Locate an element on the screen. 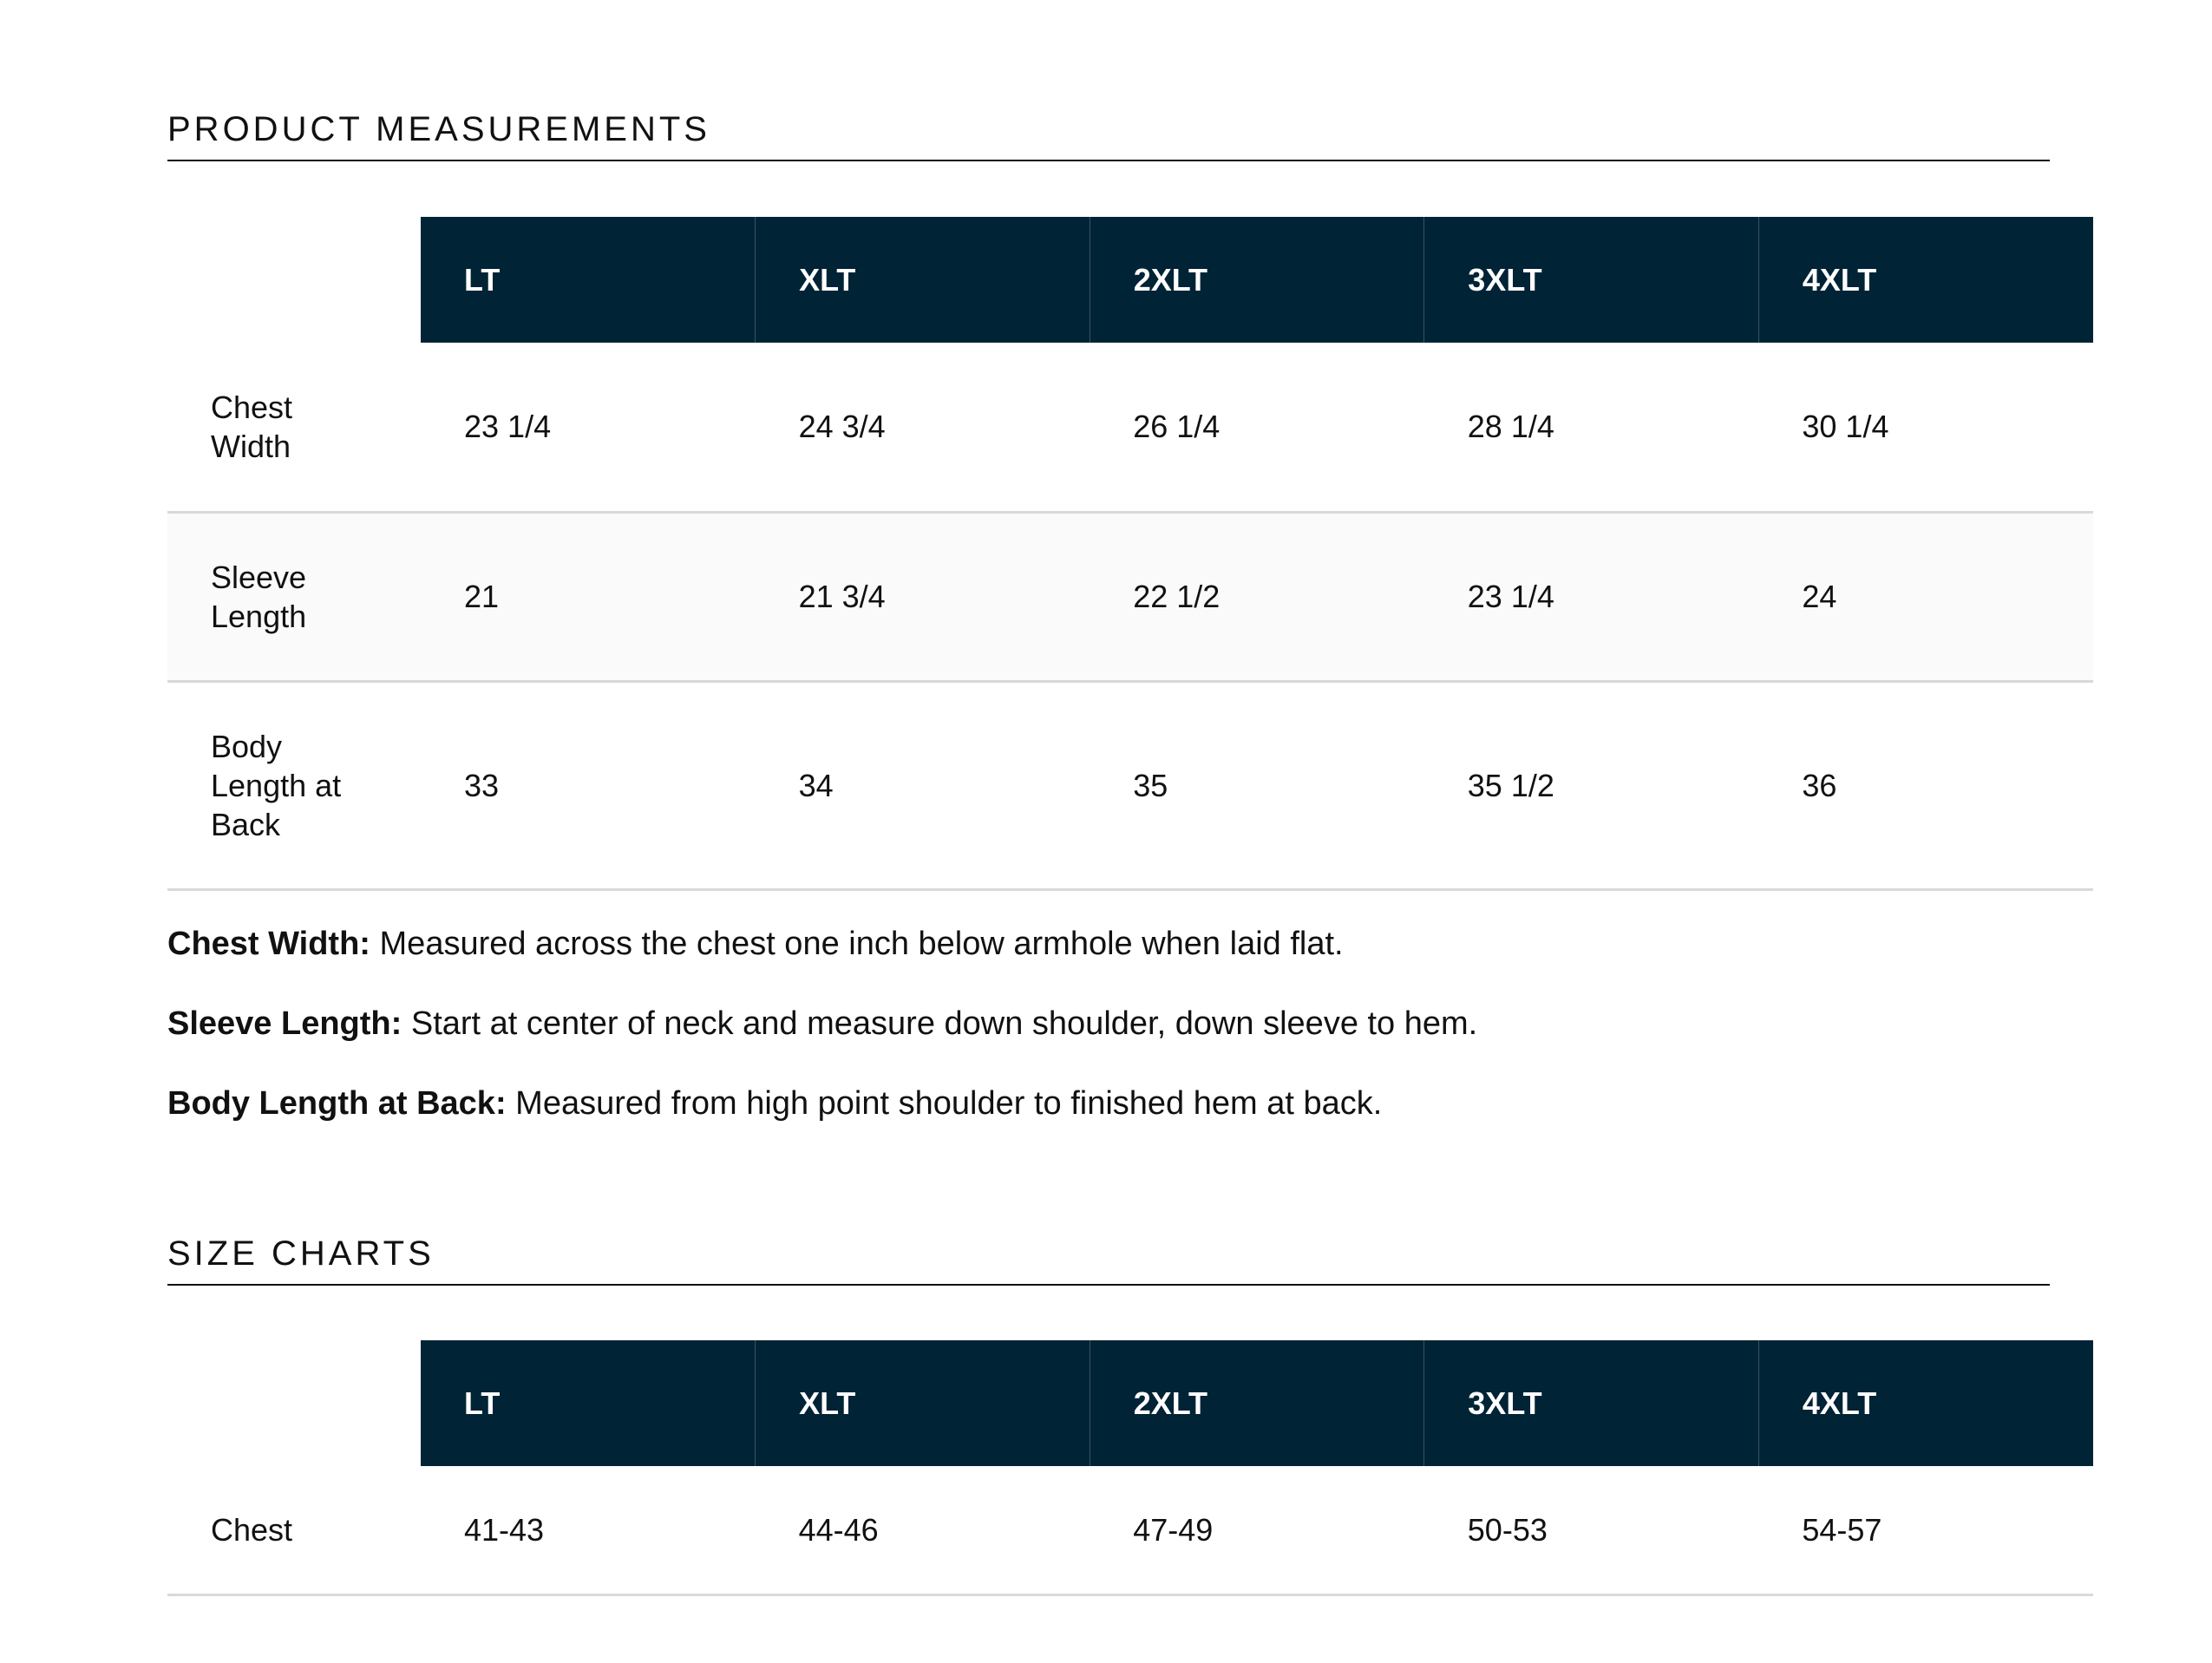 The image size is (2212, 1663). table-row: Chest 41-43 44-46 47-49 50-53 54-57 is located at coordinates (1130, 1531).